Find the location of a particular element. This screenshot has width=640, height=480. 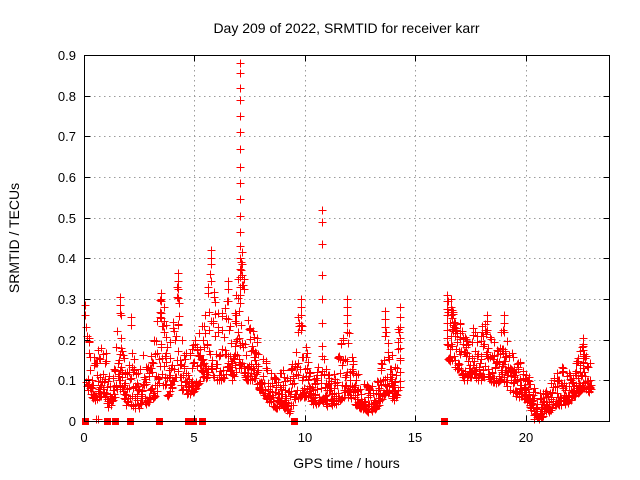

x-tick-label: 5 is located at coordinates (193, 437).